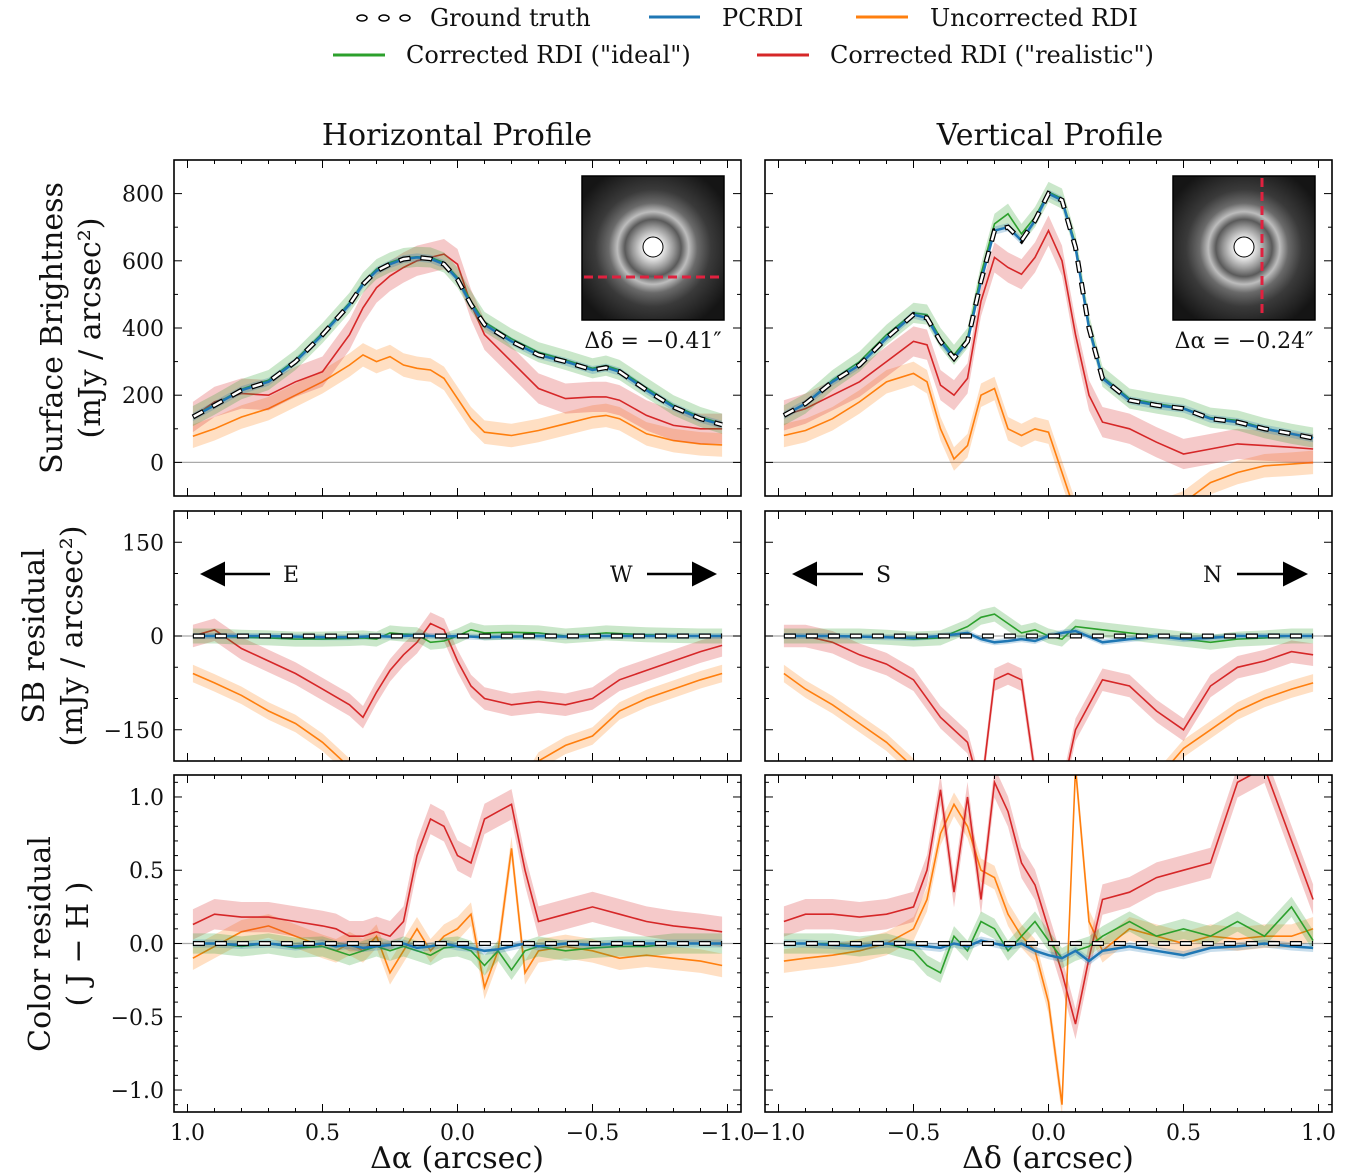 Image resolution: width=1345 pixels, height=1174 pixels. I want to click on panel-3: −150 0 150, so click(423, 636).